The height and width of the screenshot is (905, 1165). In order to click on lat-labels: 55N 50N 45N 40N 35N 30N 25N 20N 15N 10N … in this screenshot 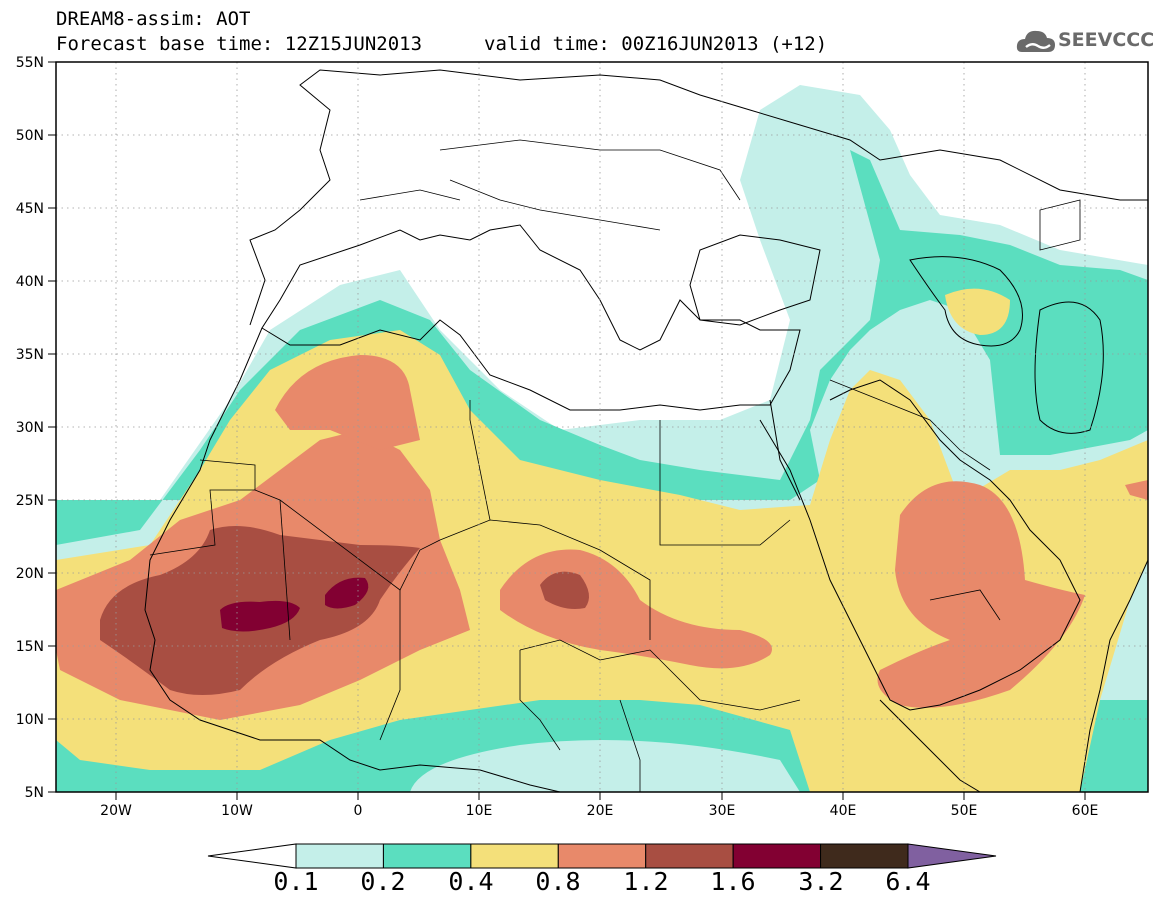, I will do `click(30, 428)`.